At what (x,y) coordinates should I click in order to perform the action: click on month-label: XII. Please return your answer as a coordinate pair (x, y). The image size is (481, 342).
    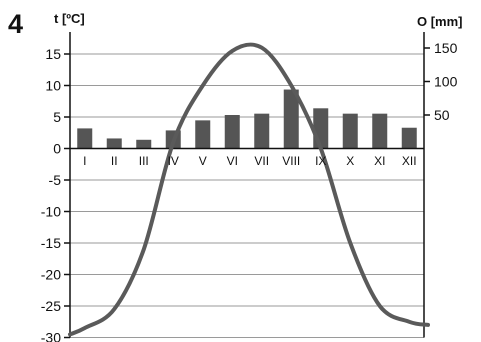
    Looking at the image, I should click on (409, 161).